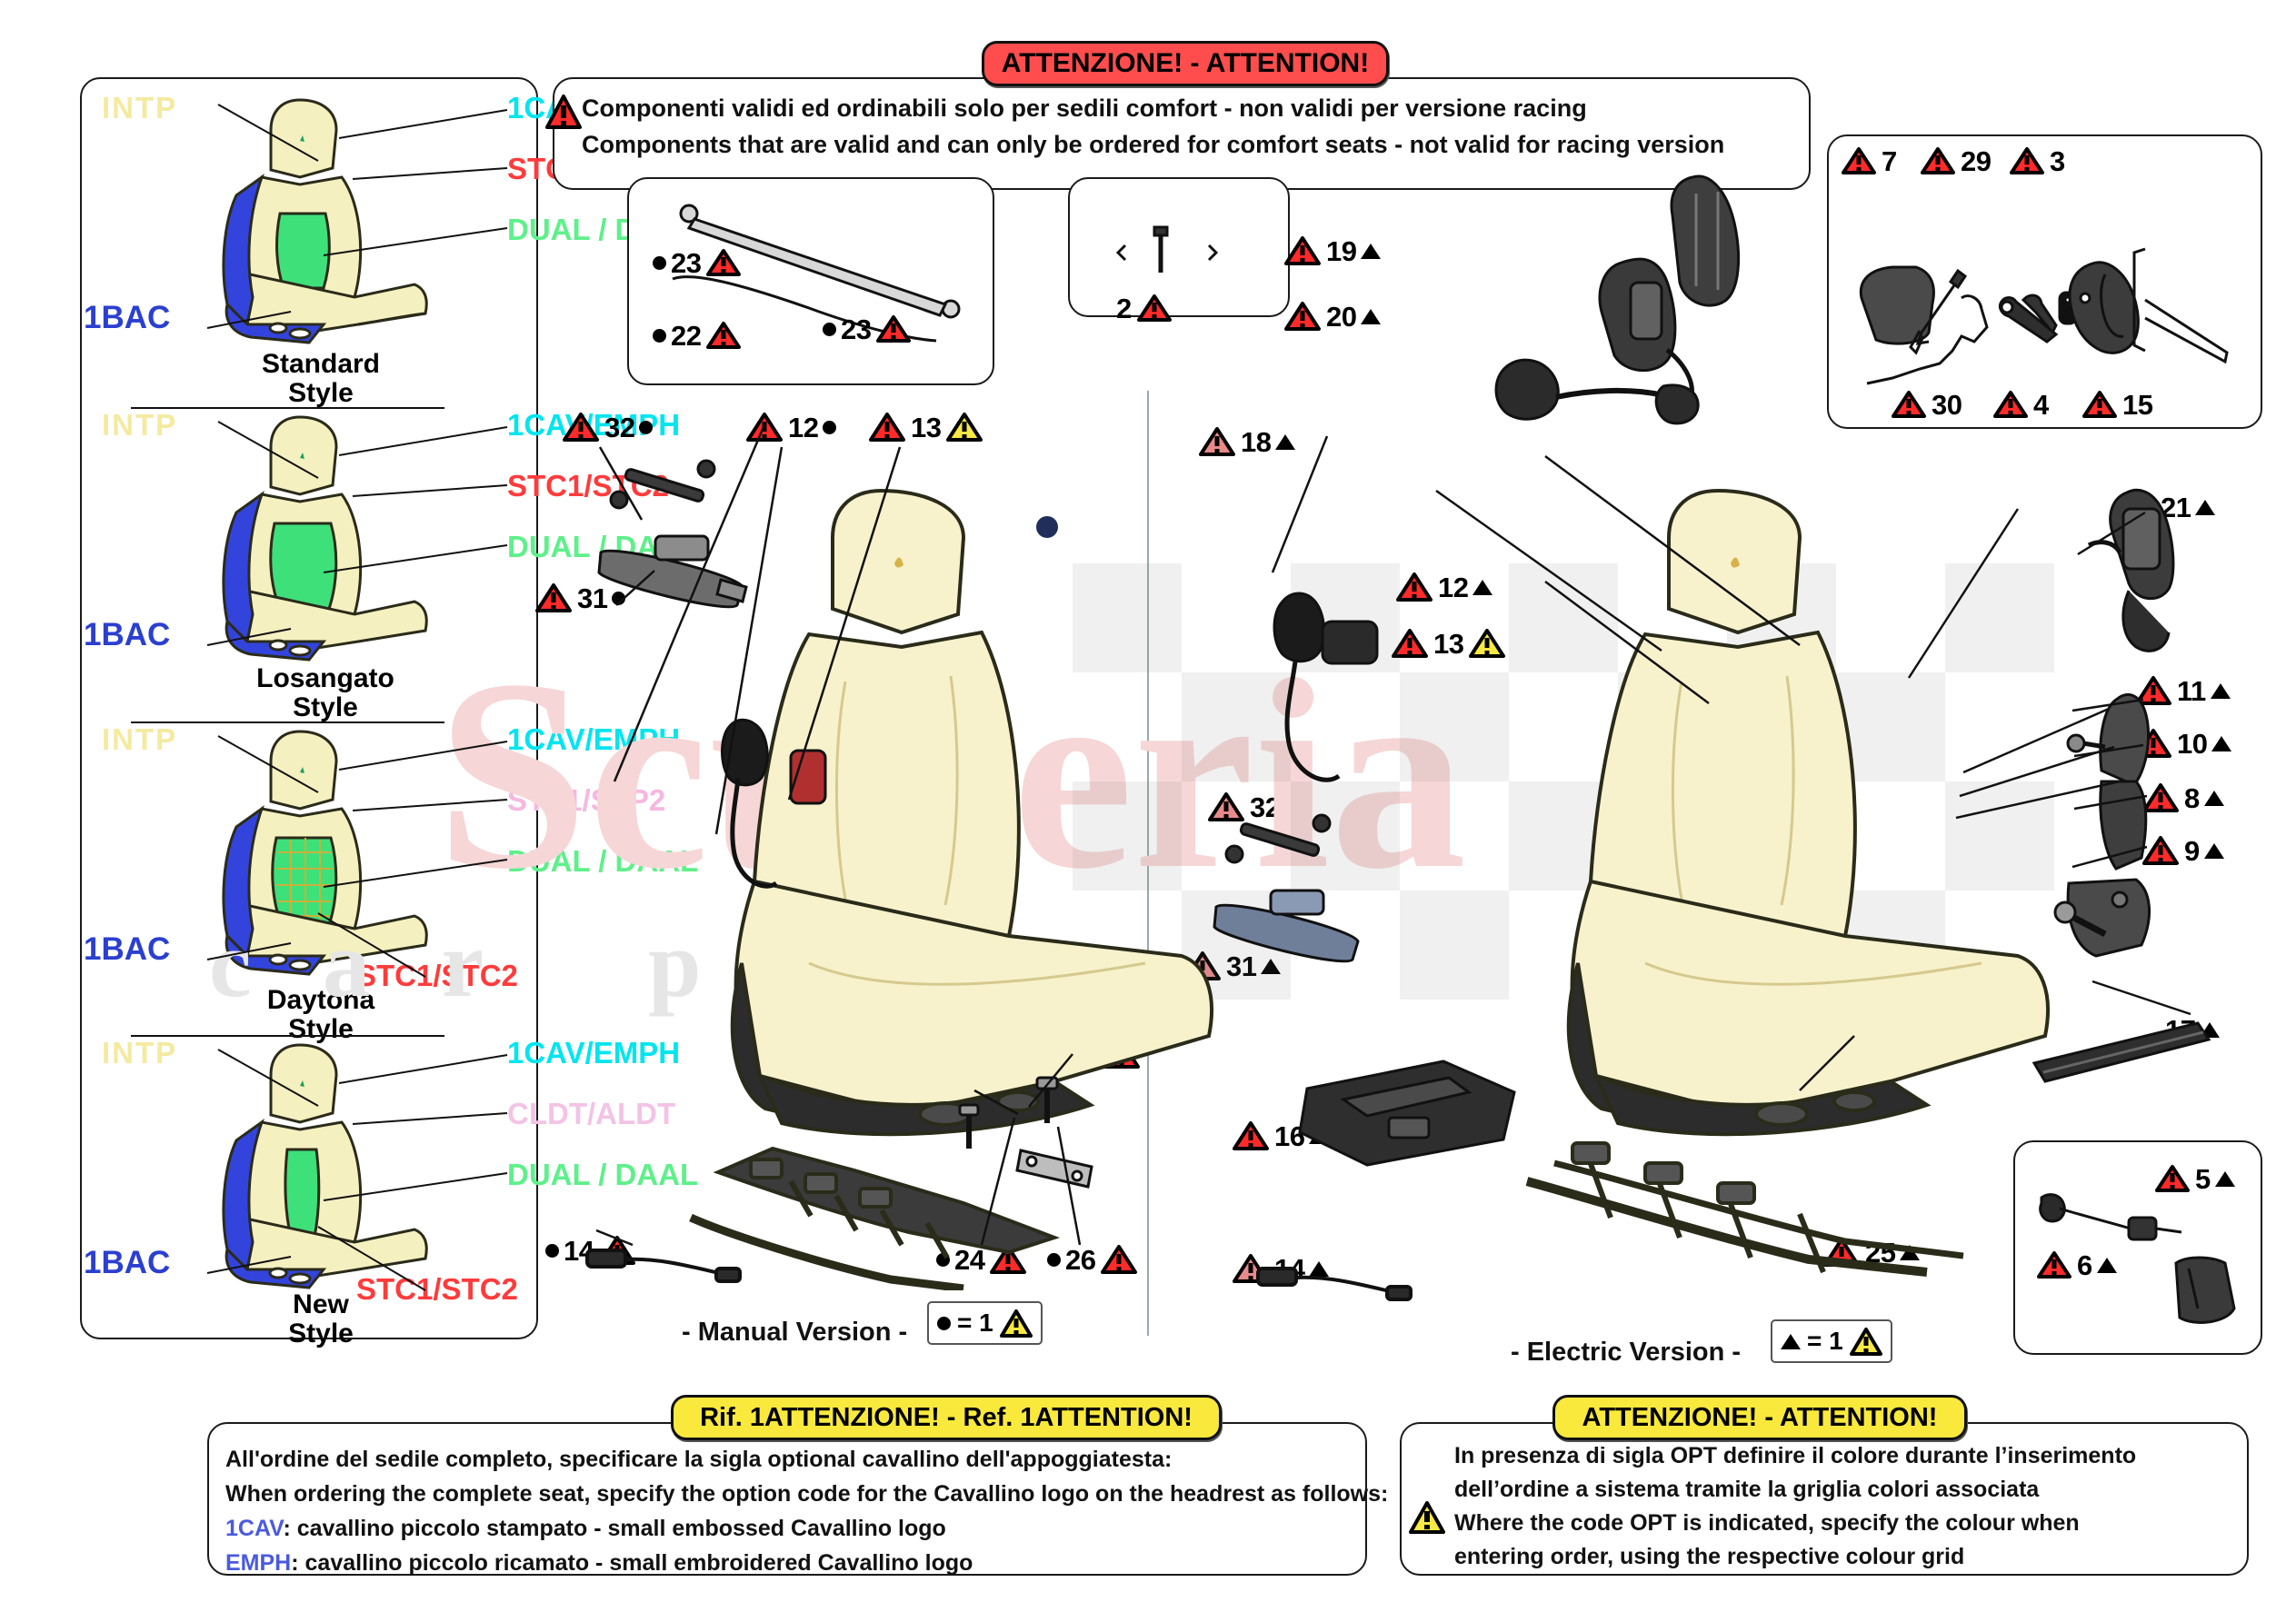 The width and height of the screenshot is (2296, 1622). What do you see at coordinates (1831, 1341) in the screenshot?
I see `electric-version-key: = 1` at bounding box center [1831, 1341].